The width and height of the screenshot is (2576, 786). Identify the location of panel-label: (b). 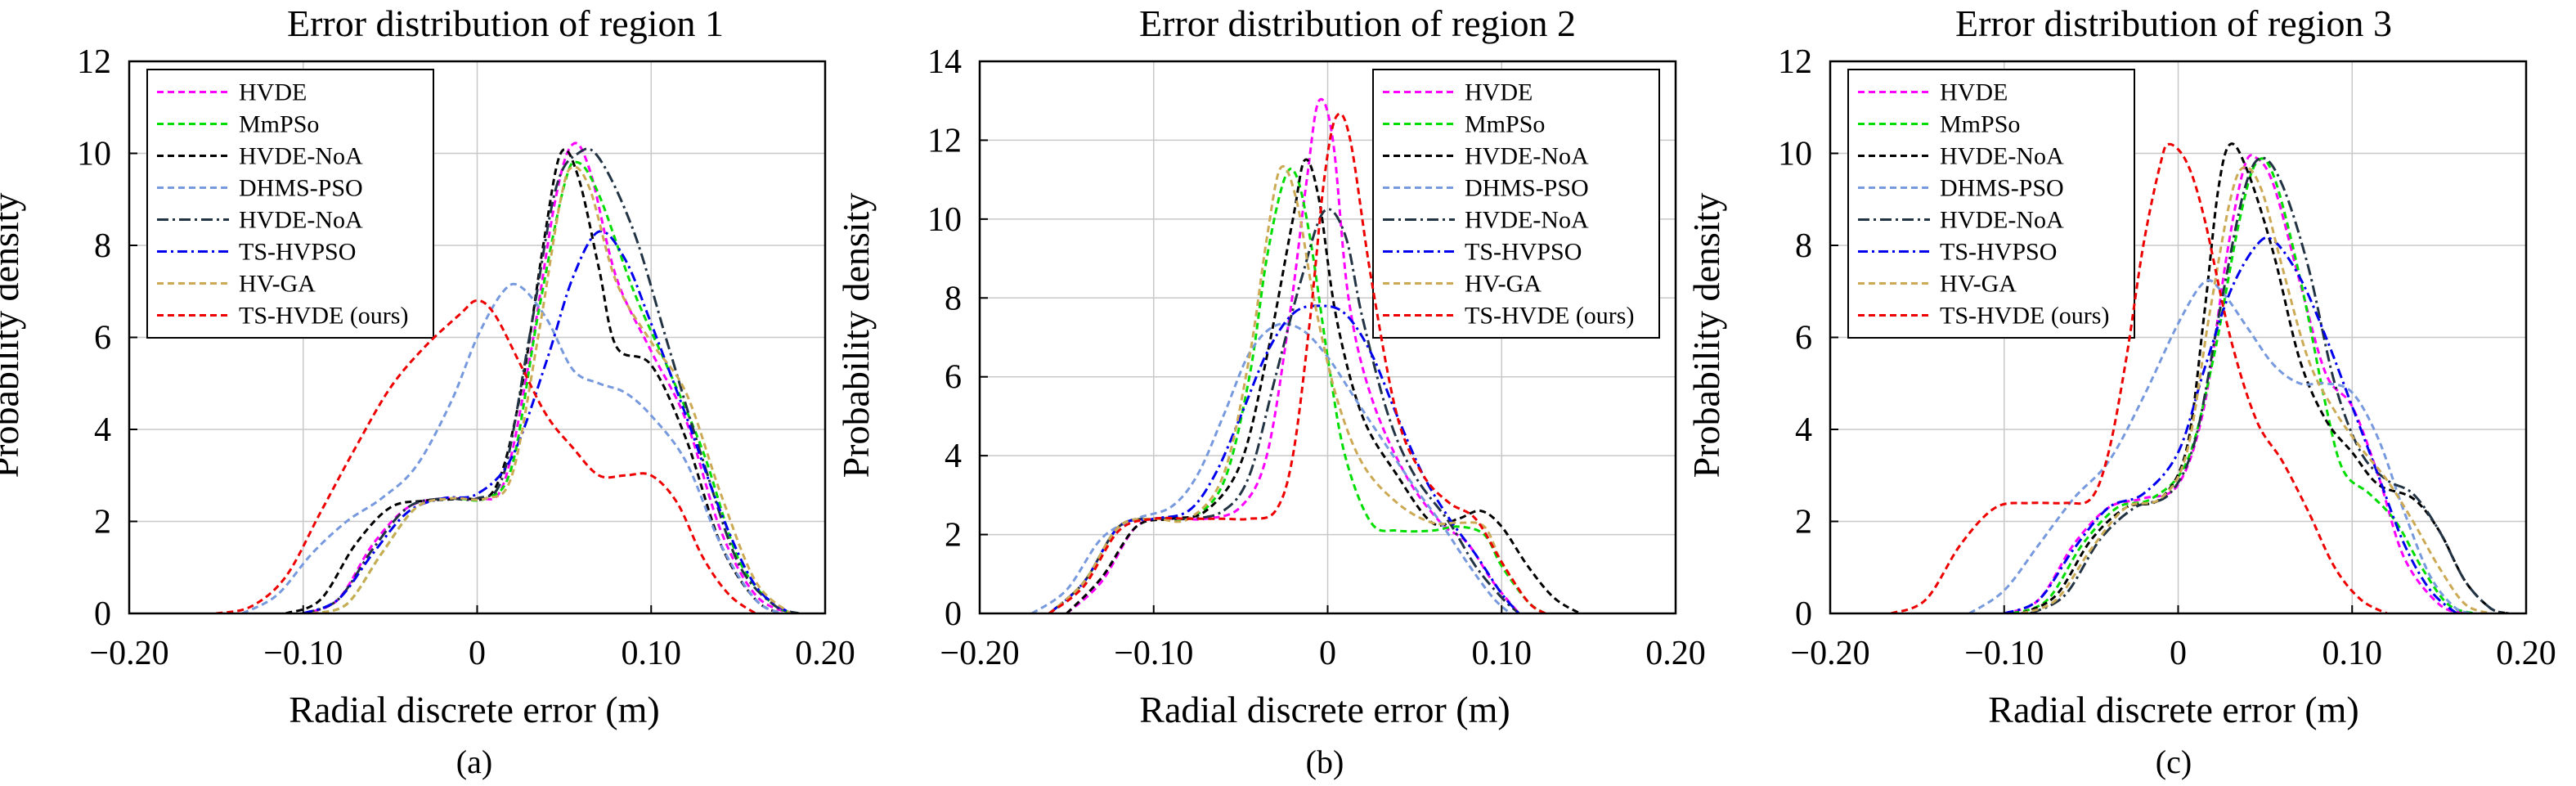
(1325, 761).